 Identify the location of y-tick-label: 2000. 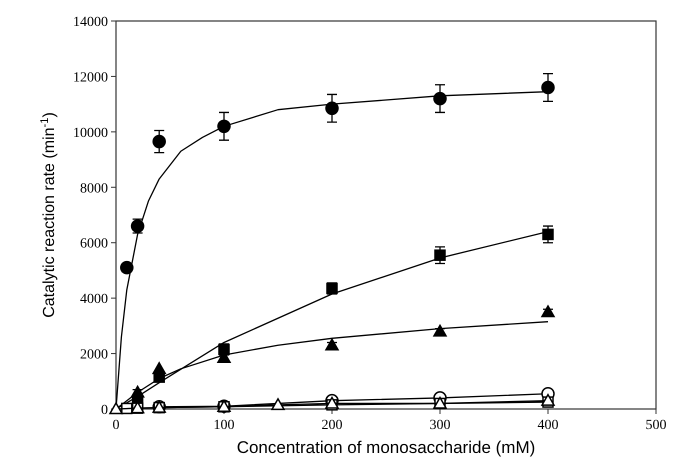
(94, 355).